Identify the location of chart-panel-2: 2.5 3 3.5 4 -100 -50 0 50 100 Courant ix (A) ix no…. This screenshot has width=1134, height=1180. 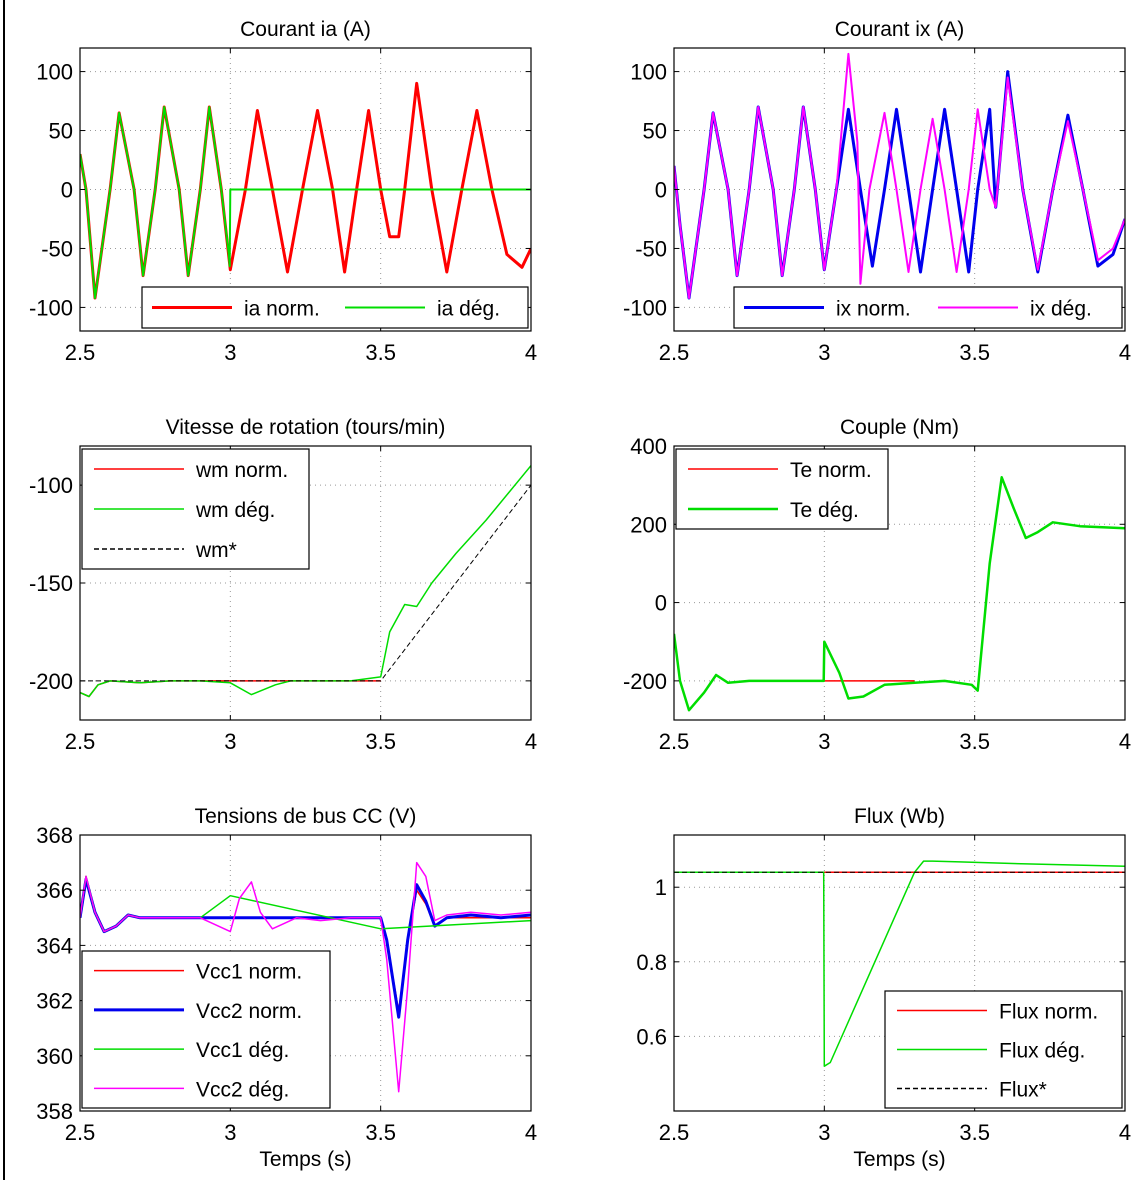
(877, 191).